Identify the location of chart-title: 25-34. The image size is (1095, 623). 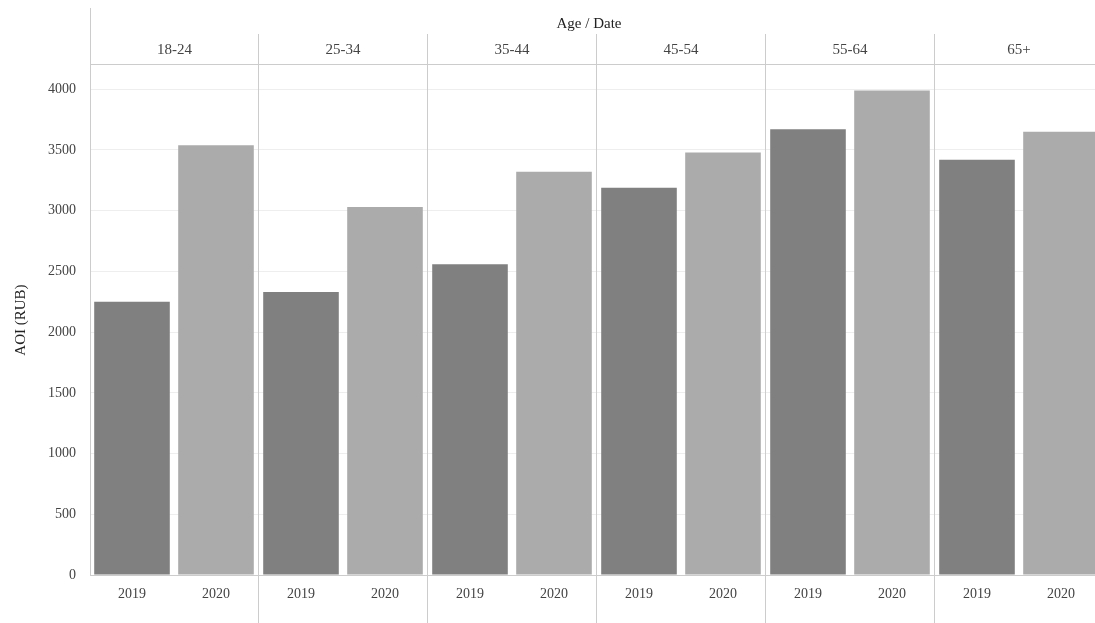
(343, 49).